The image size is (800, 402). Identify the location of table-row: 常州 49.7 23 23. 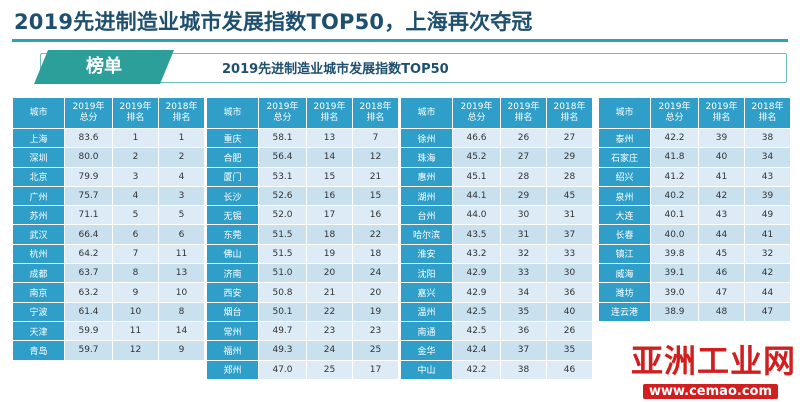
(302, 331).